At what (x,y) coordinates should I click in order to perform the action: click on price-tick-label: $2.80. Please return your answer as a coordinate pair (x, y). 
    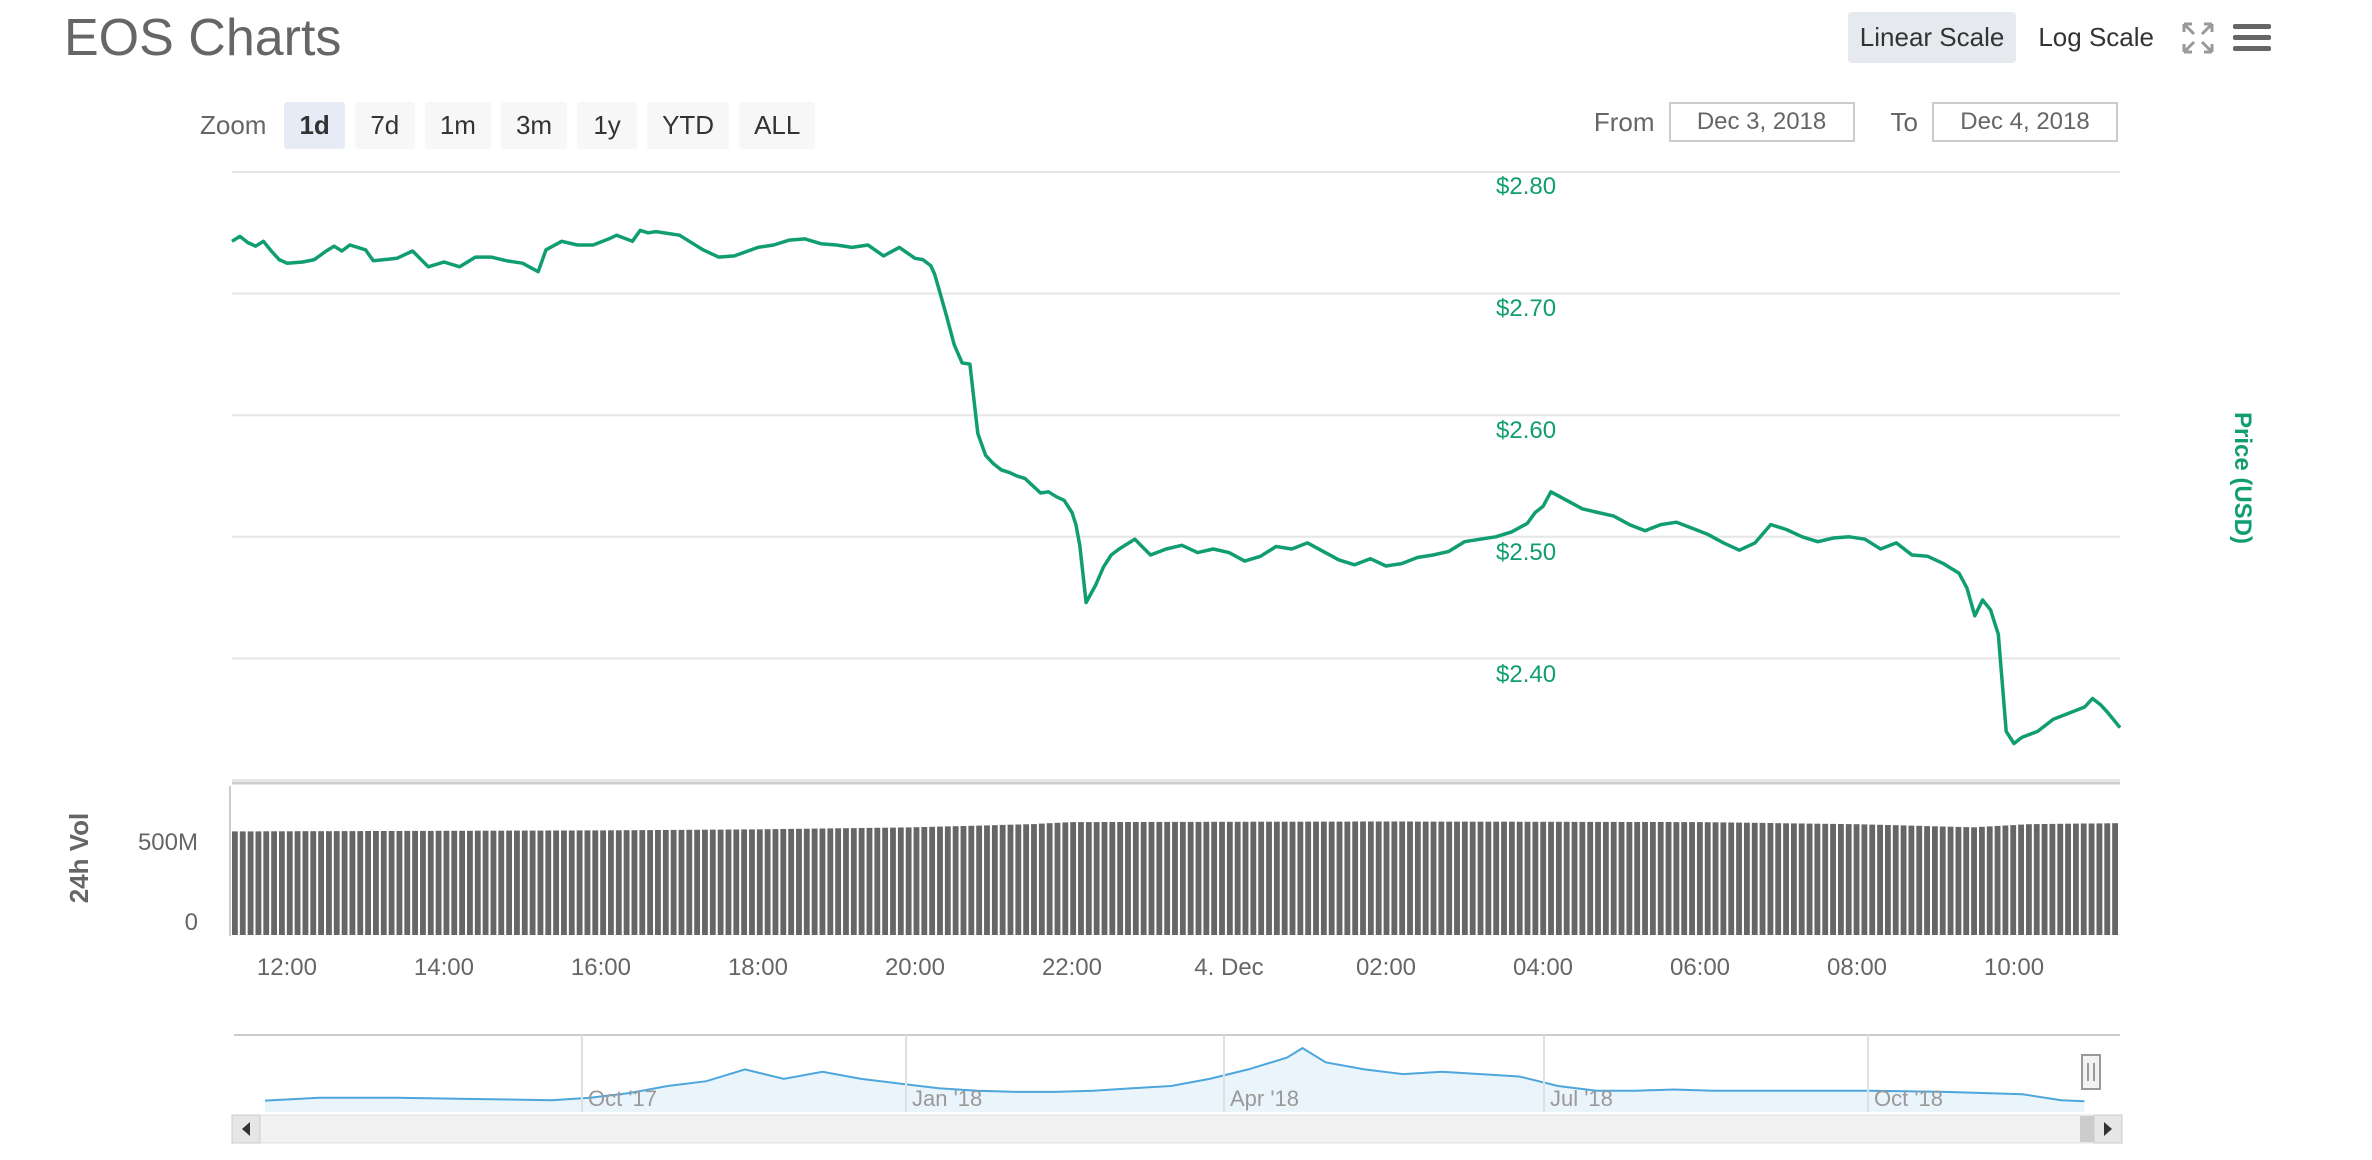
    Looking at the image, I should click on (1526, 186).